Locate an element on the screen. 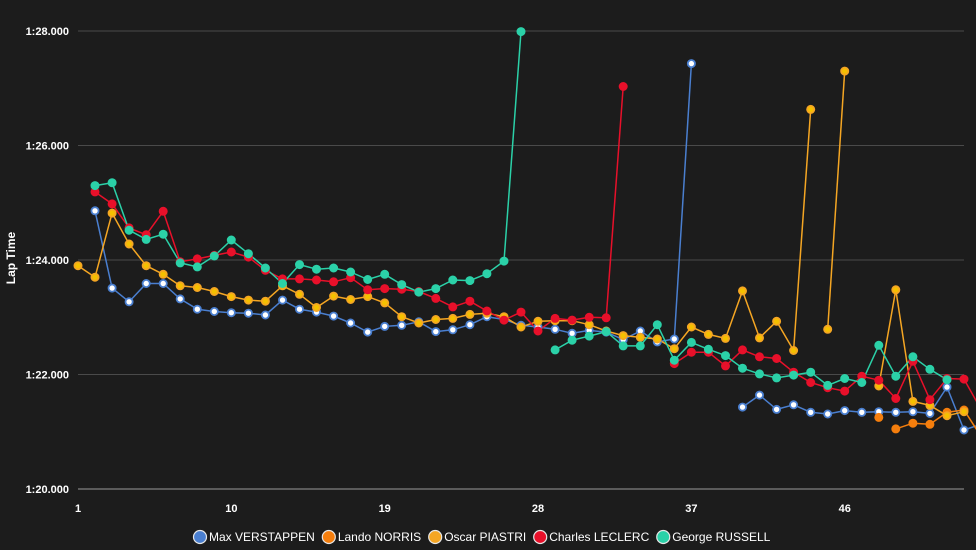 The height and width of the screenshot is (550, 976). legend-item-max-verstappen: Max VERSTAPPEN is located at coordinates (253, 537).